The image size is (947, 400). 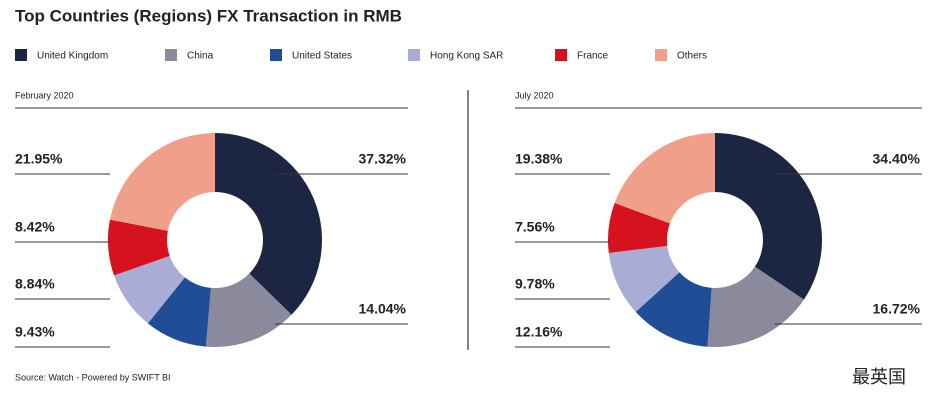 What do you see at coordinates (72, 56) in the screenshot?
I see `legend-label: United Kingdom` at bounding box center [72, 56].